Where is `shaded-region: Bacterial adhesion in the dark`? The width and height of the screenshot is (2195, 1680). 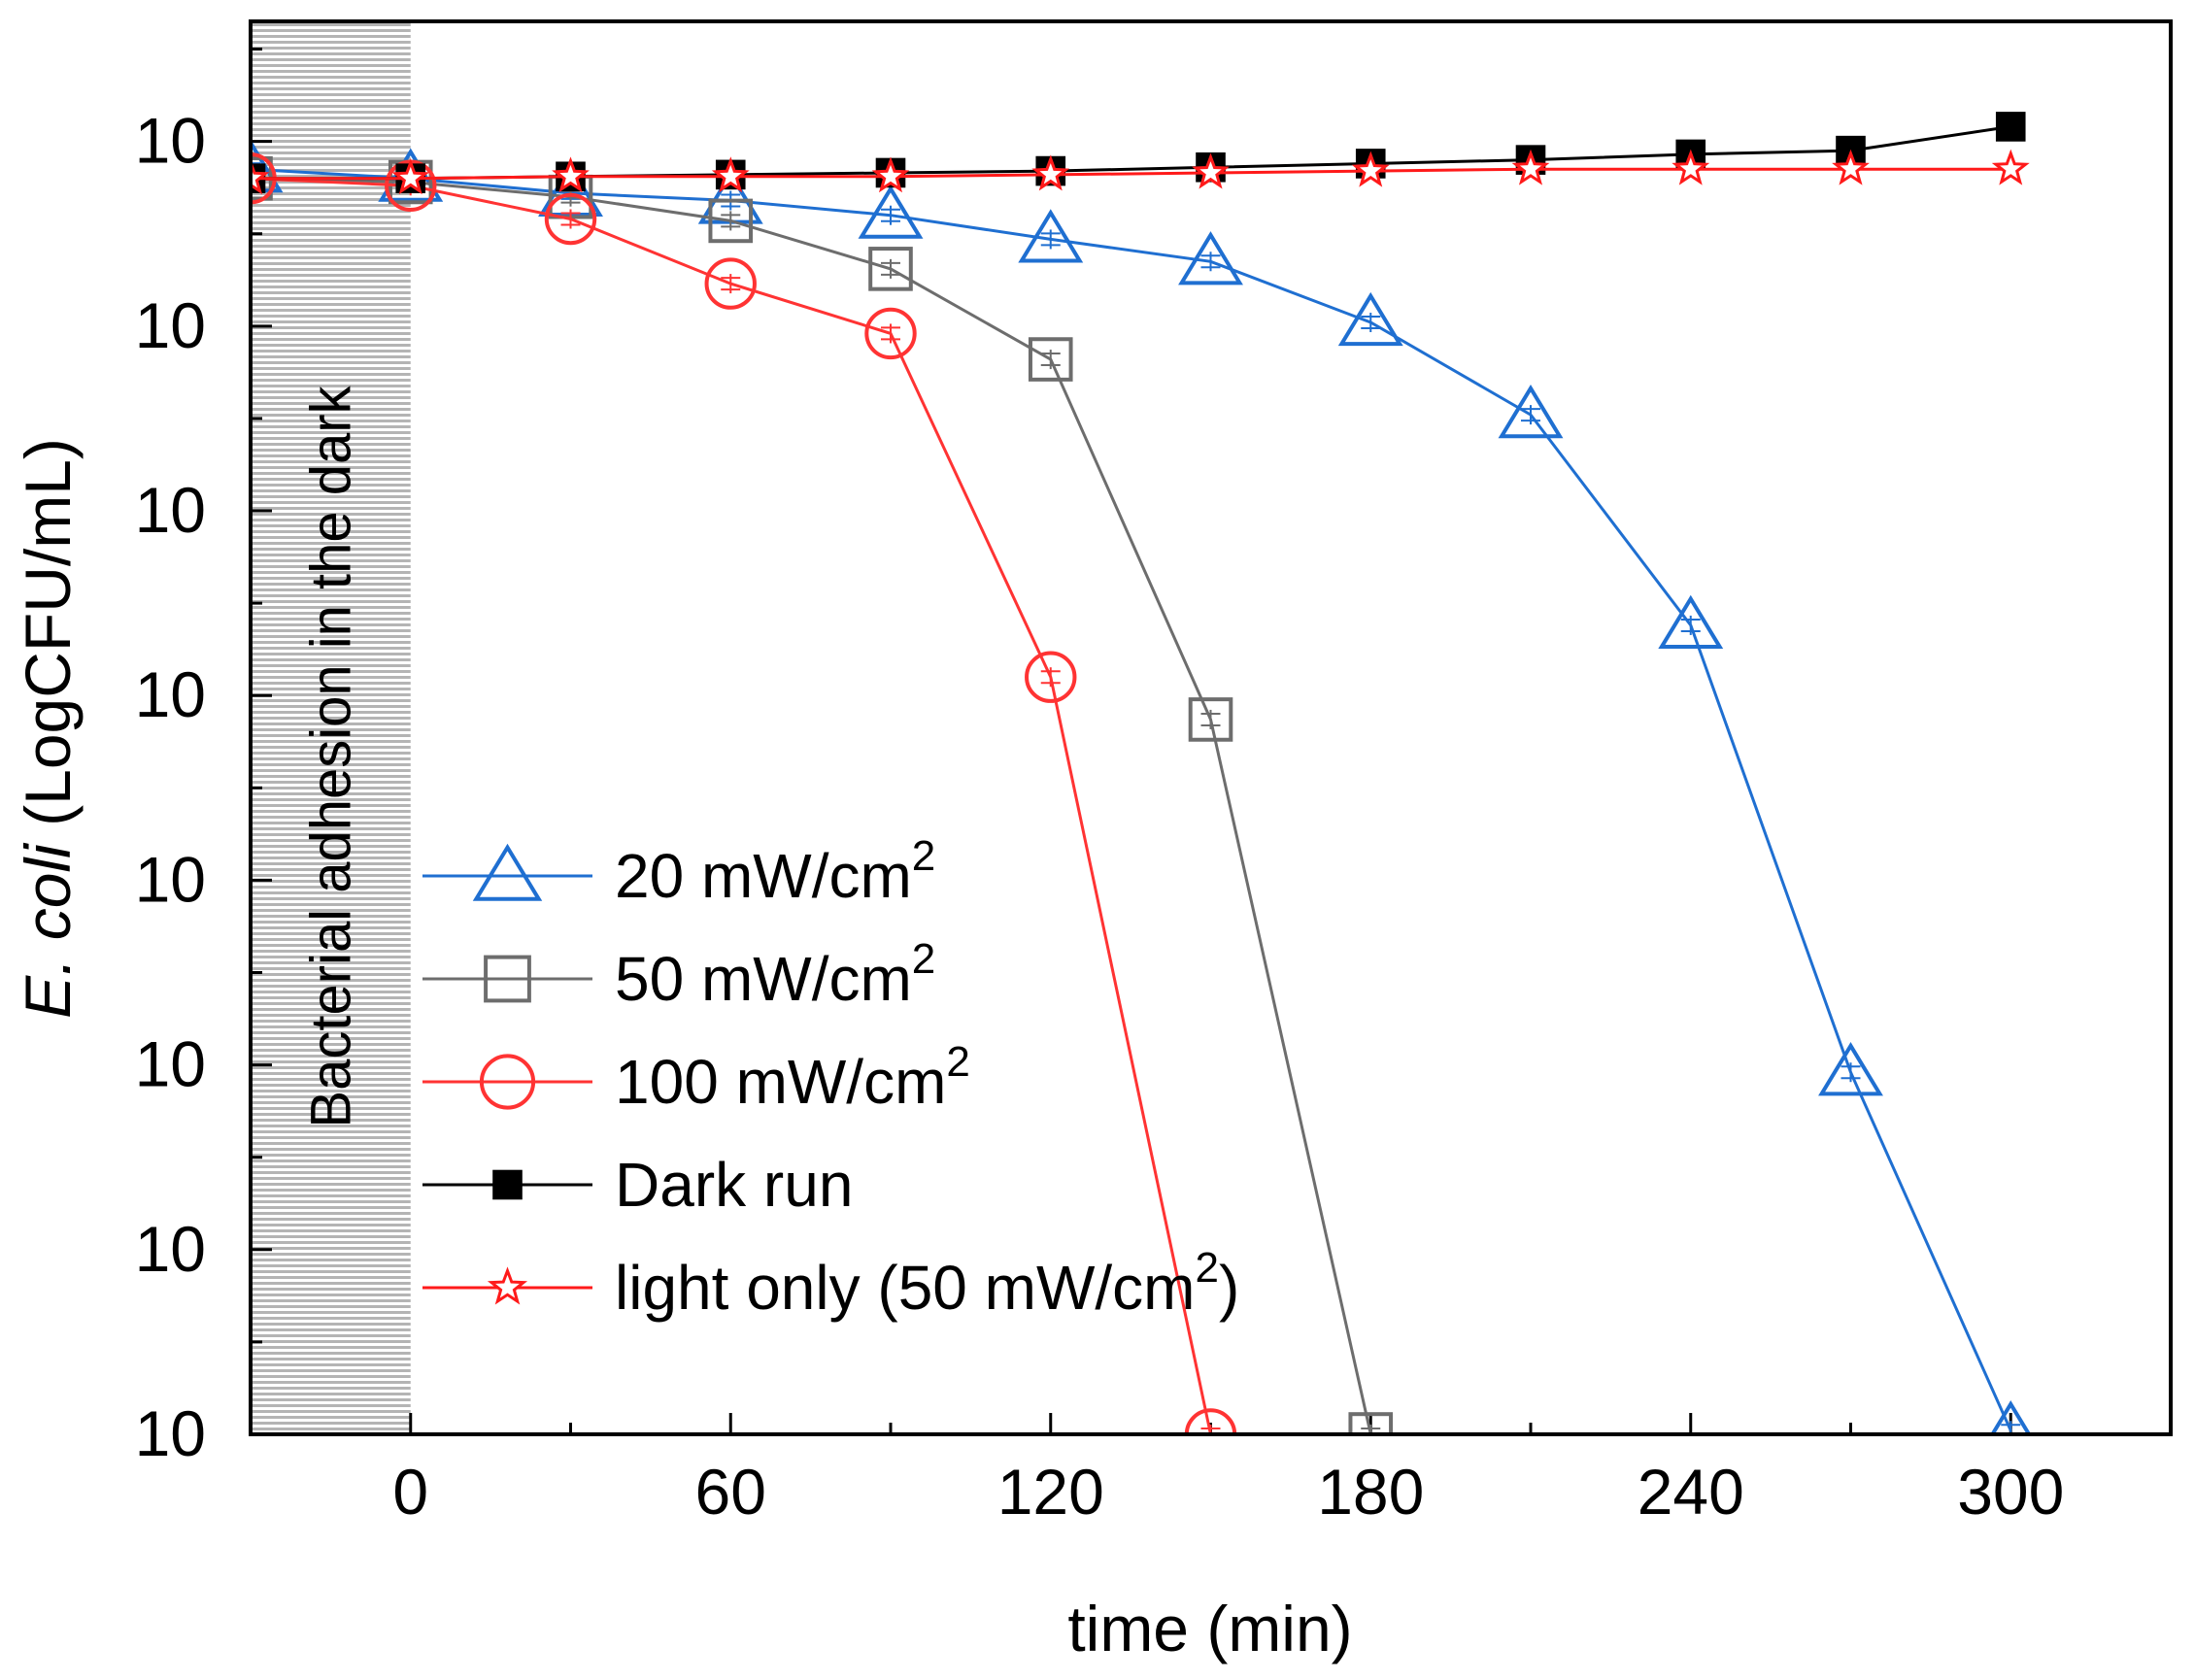 shaded-region: Bacterial adhesion in the dark is located at coordinates (331, 727).